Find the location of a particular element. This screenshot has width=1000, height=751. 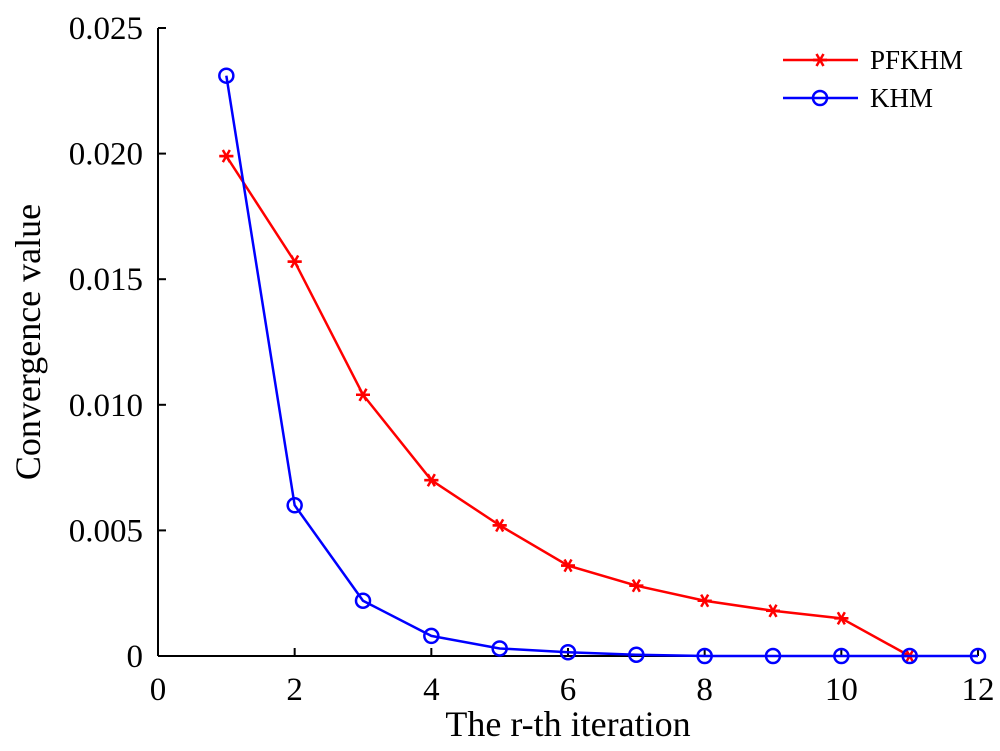

x-tick-label: 6 is located at coordinates (568, 690).